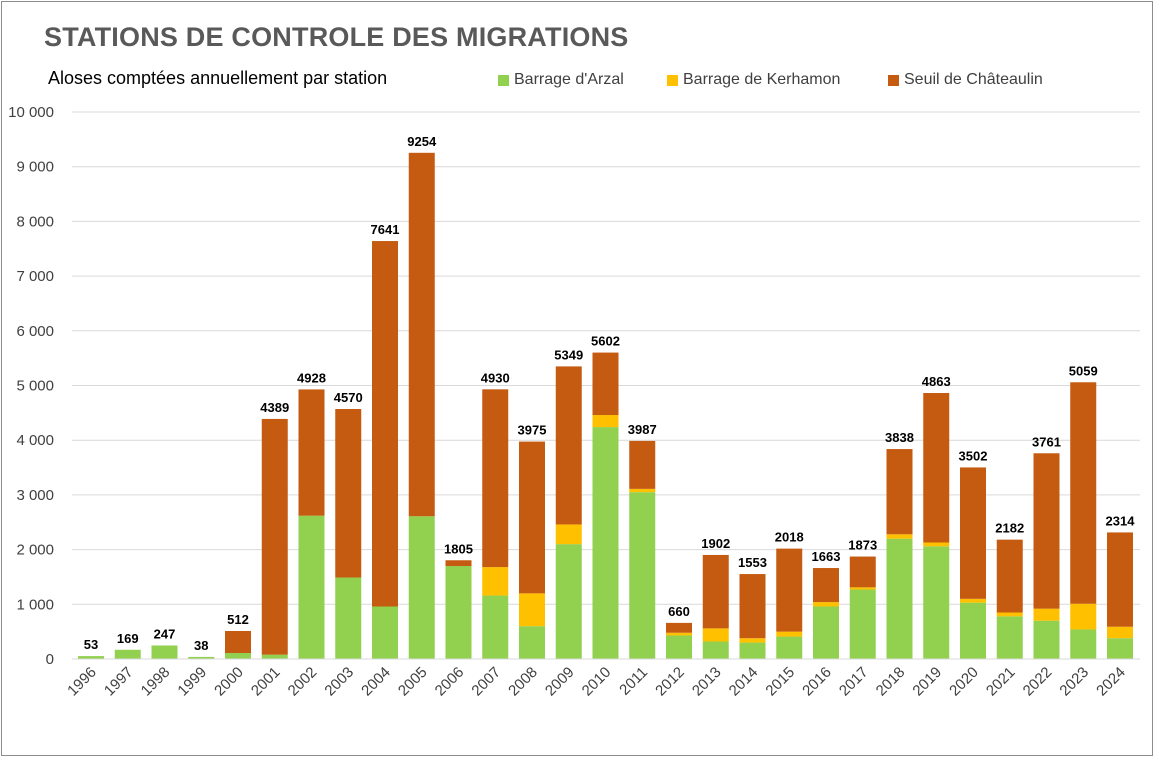 This screenshot has height=759, width=1156. I want to click on legend-swatch-chateaulin, so click(893, 80).